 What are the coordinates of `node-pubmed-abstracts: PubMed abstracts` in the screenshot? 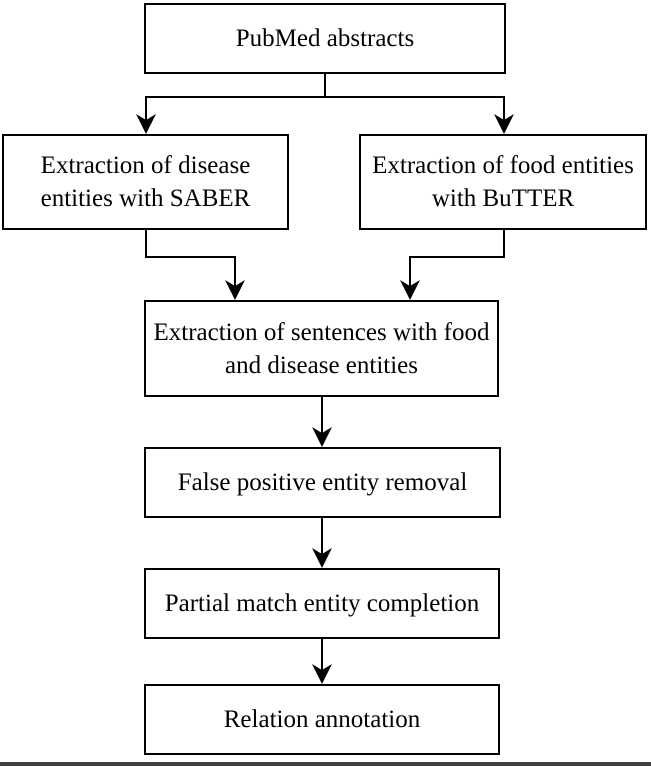 It's located at (325, 38).